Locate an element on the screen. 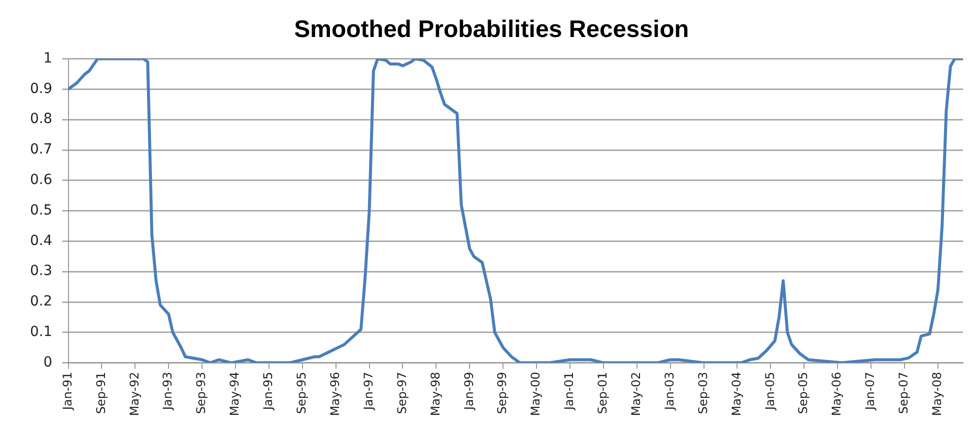 The width and height of the screenshot is (975, 427). x-tick-label: Sep-91 is located at coordinates (101, 393).